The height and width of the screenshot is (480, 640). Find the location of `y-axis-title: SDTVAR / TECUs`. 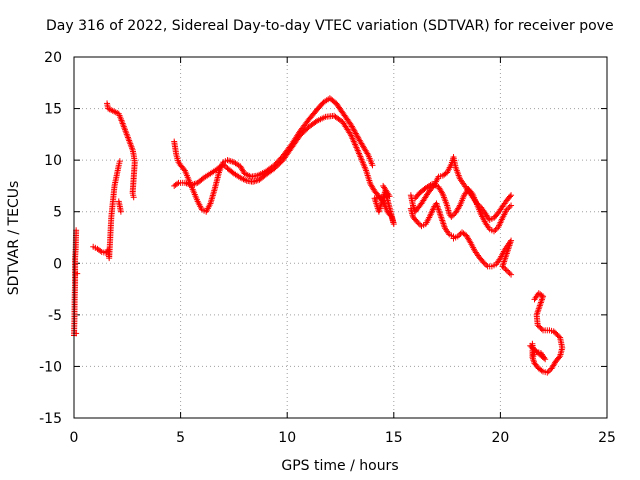

y-axis-title: SDTVAR / TECUs is located at coordinates (14, 238).